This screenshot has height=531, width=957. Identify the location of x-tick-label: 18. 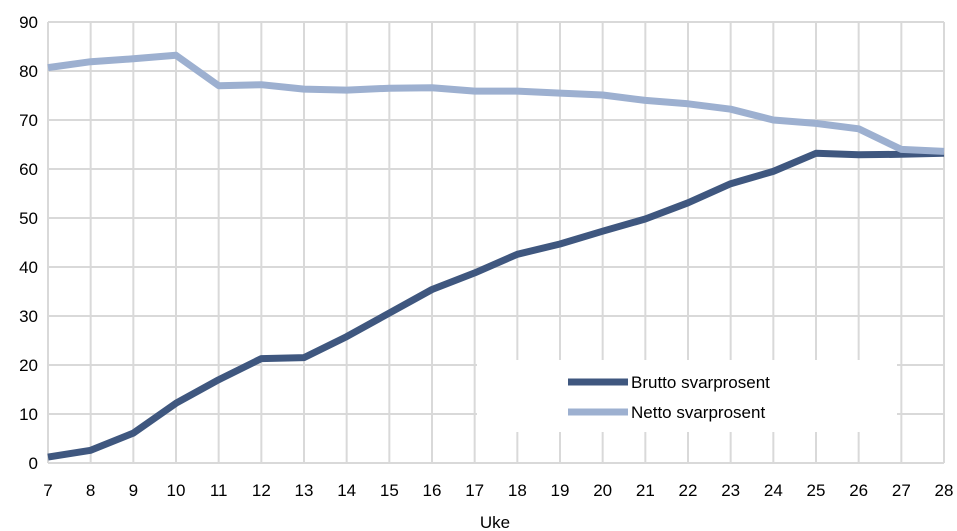
(517, 490).